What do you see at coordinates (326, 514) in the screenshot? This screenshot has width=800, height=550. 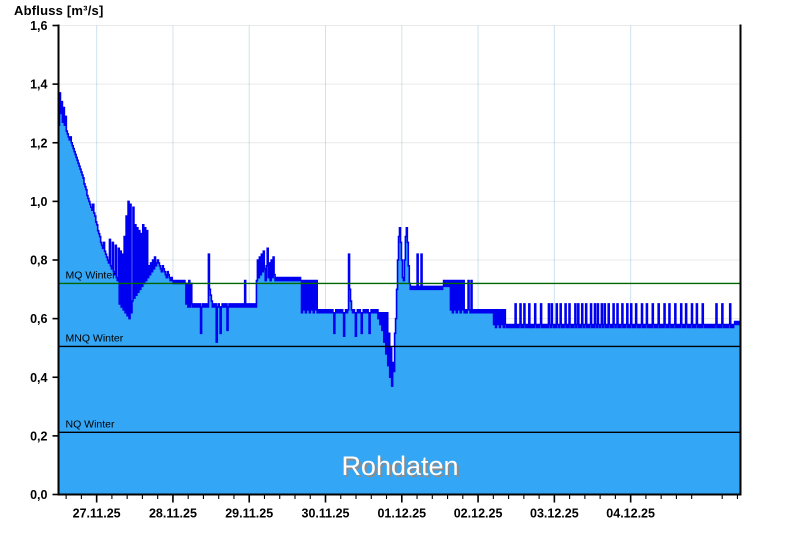 I see `x-tick-label: 30.11.25` at bounding box center [326, 514].